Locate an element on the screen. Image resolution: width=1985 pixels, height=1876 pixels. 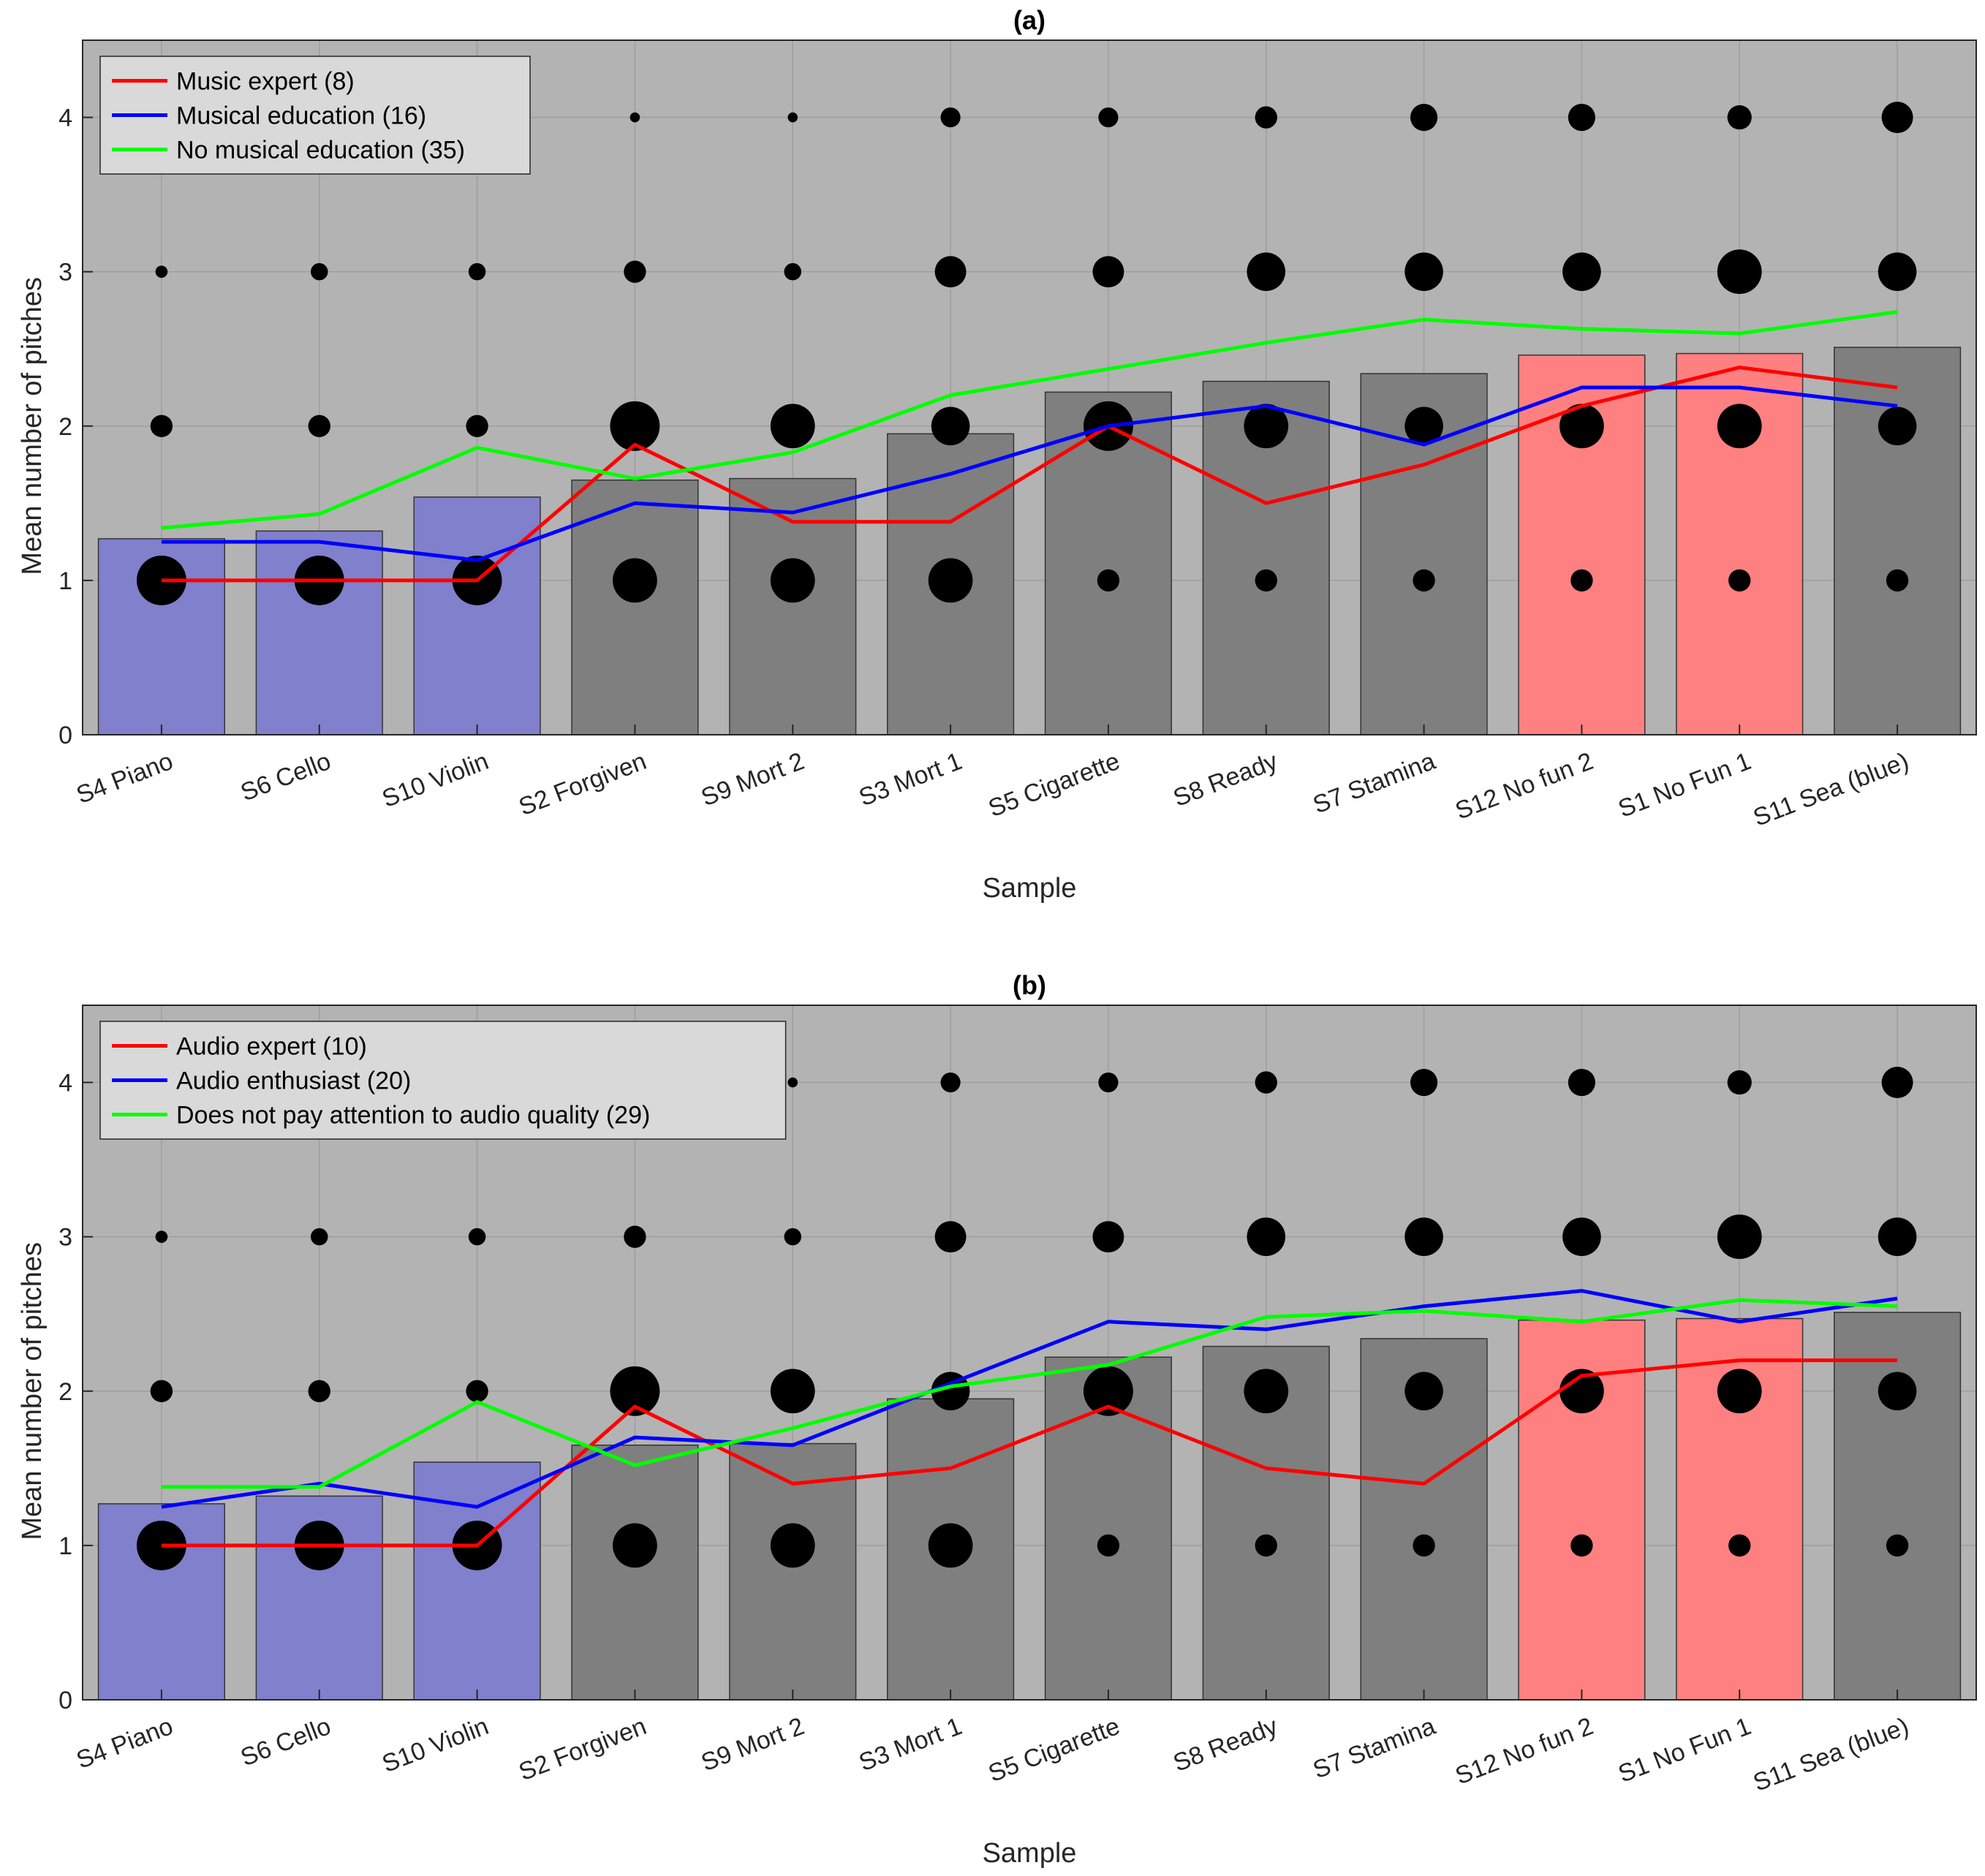
chart-a-ylabel: Mean number of pitches is located at coordinates (32, 426).